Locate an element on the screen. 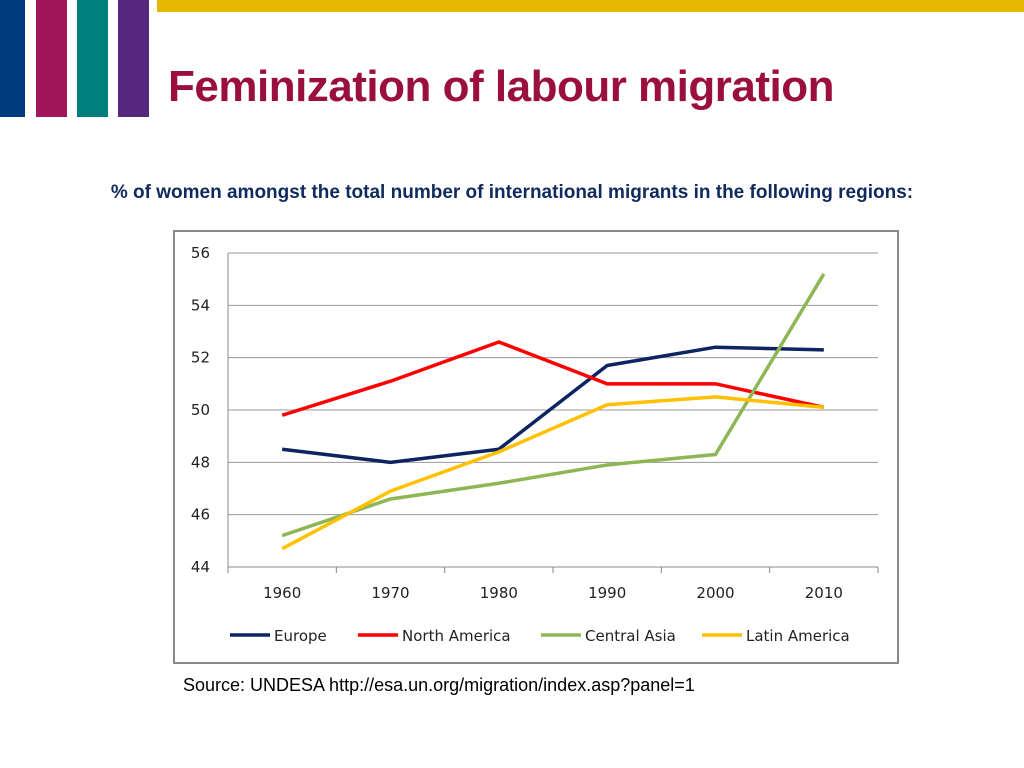 This screenshot has width=1024, height=768. decor-top-stripe is located at coordinates (590, 6).